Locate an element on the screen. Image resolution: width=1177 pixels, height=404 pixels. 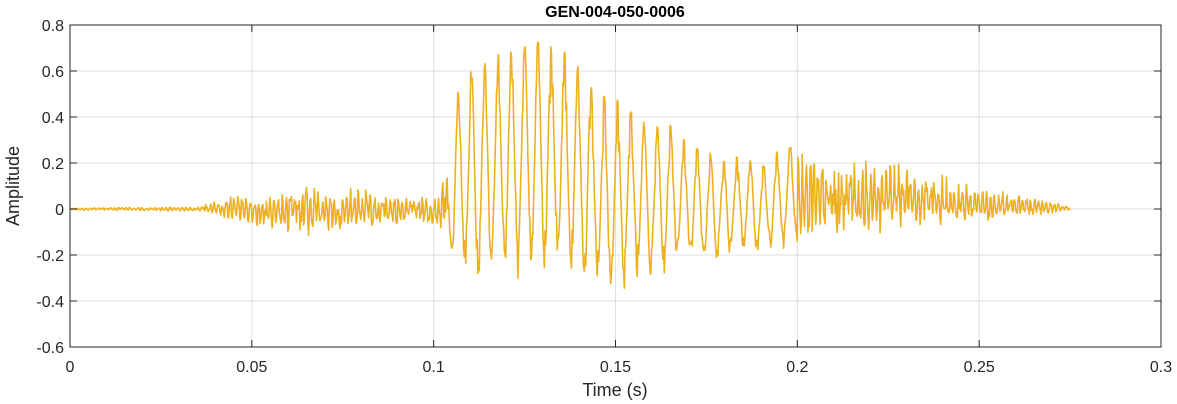
x-tick-label: 0.2 is located at coordinates (797, 367).